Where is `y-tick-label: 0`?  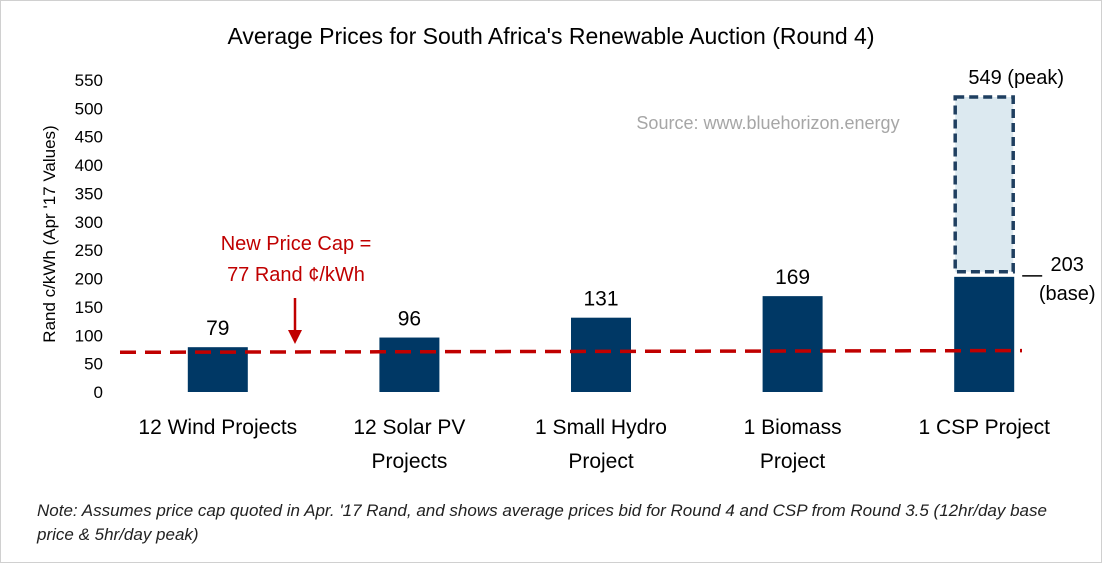 y-tick-label: 0 is located at coordinates (98, 392).